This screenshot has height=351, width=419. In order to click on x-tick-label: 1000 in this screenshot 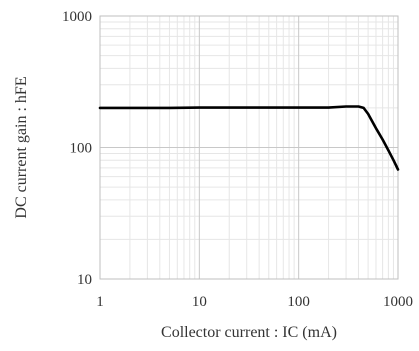, I will do `click(398, 302)`.